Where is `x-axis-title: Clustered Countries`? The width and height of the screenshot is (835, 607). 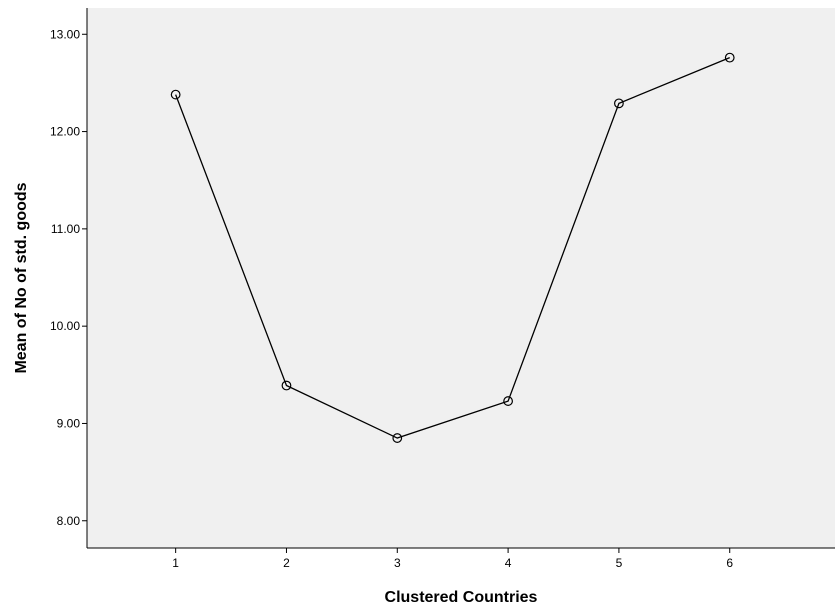 x-axis-title: Clustered Countries is located at coordinates (461, 597).